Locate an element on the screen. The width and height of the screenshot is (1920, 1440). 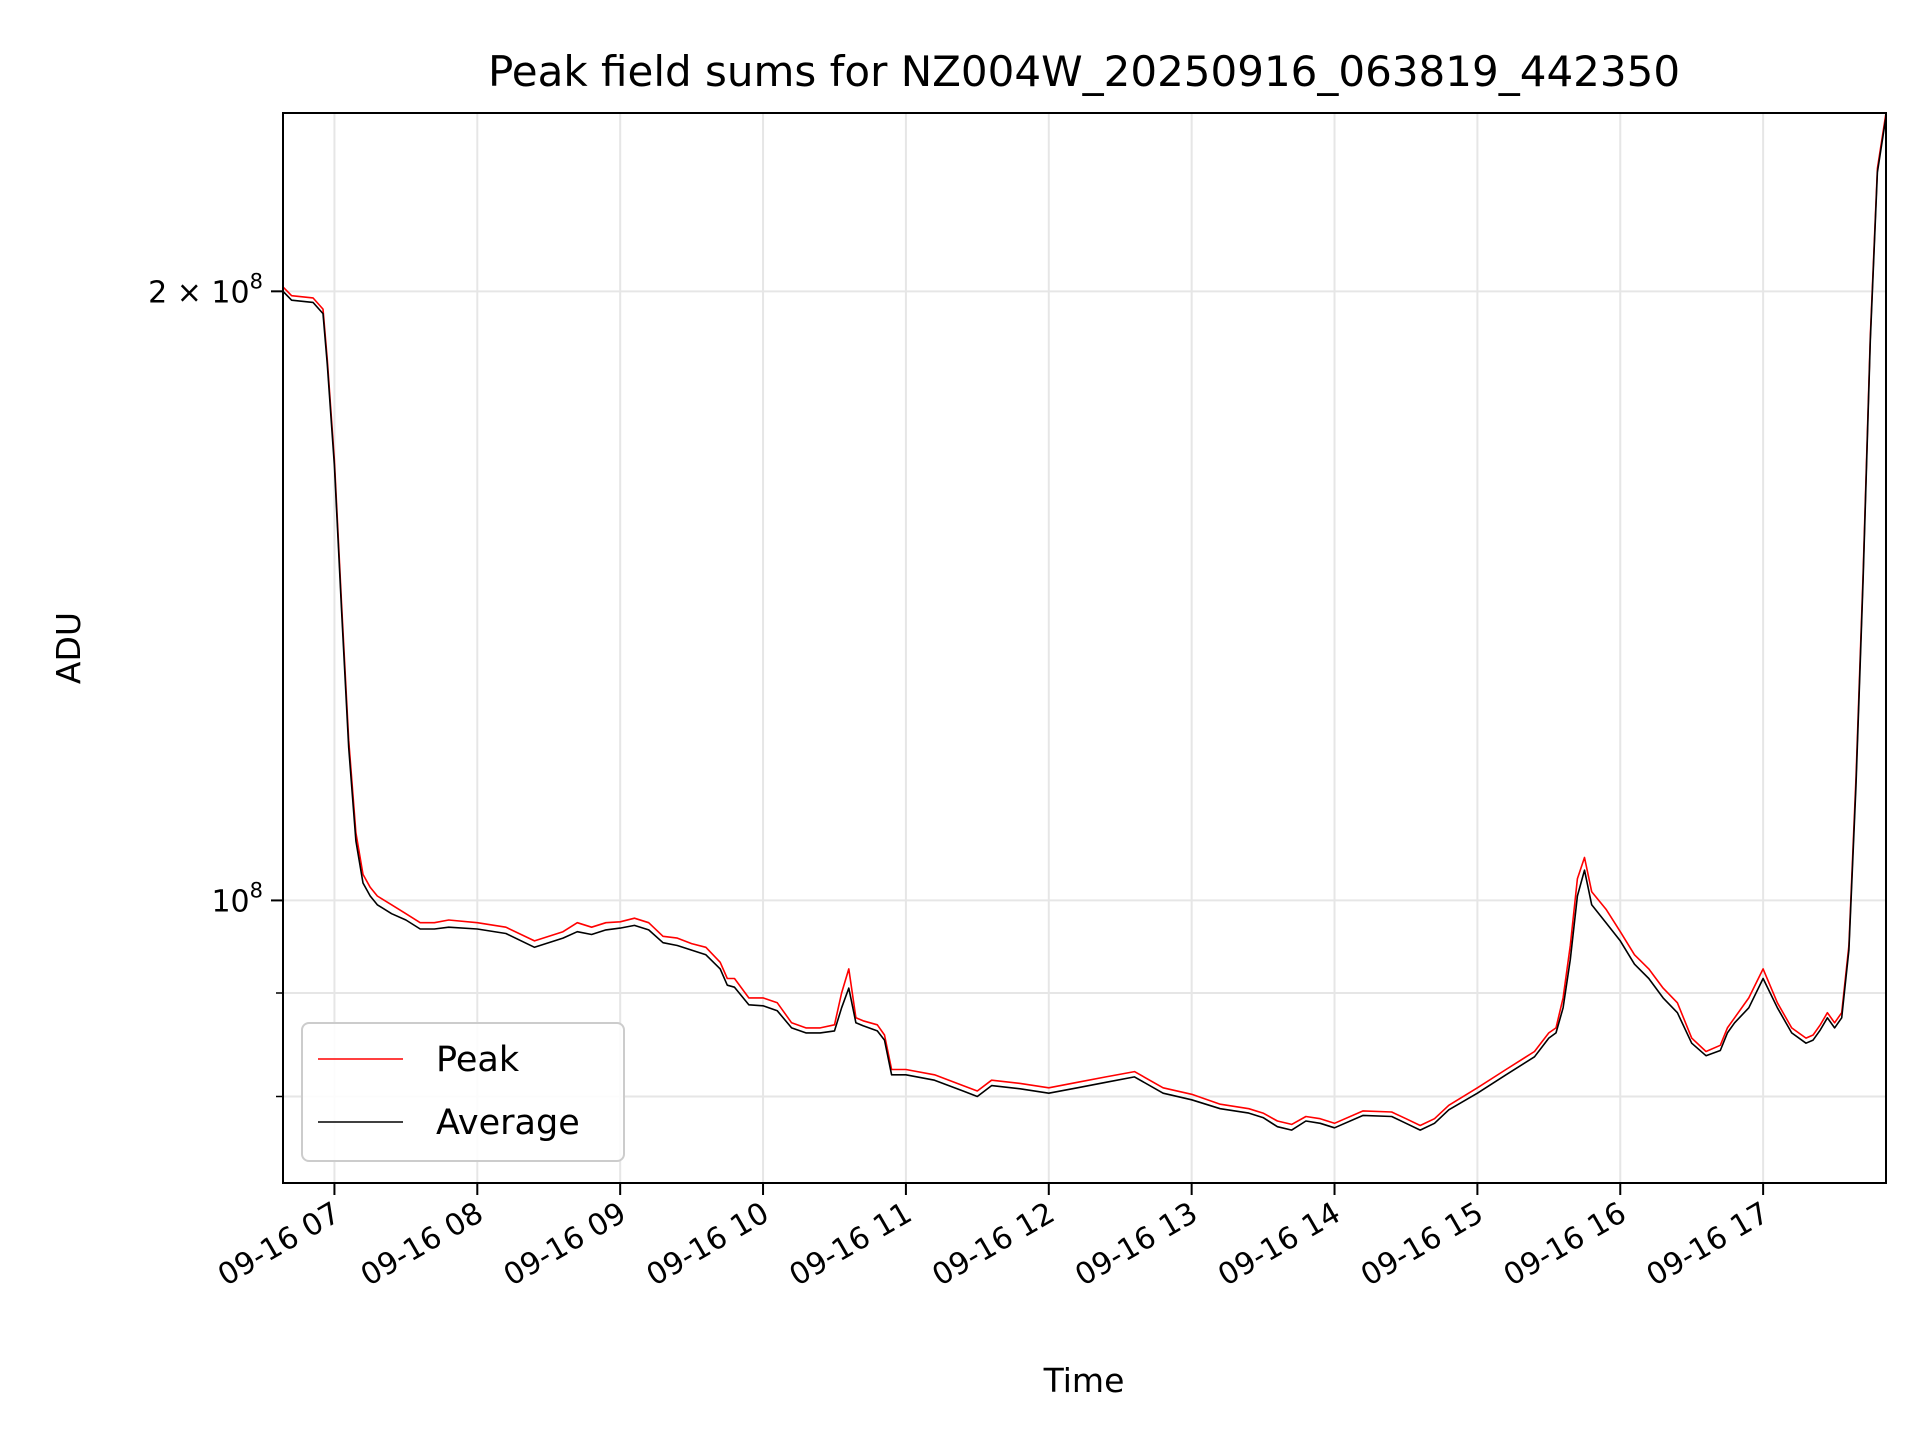
legend-label-average: Average is located at coordinates (508, 1123).